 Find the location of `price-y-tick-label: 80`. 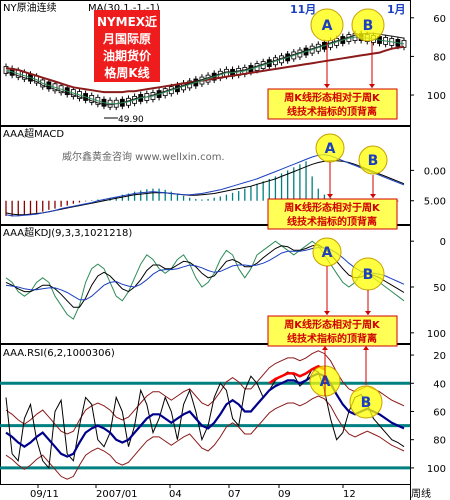

price-y-tick-label: 80 is located at coordinates (439, 57).